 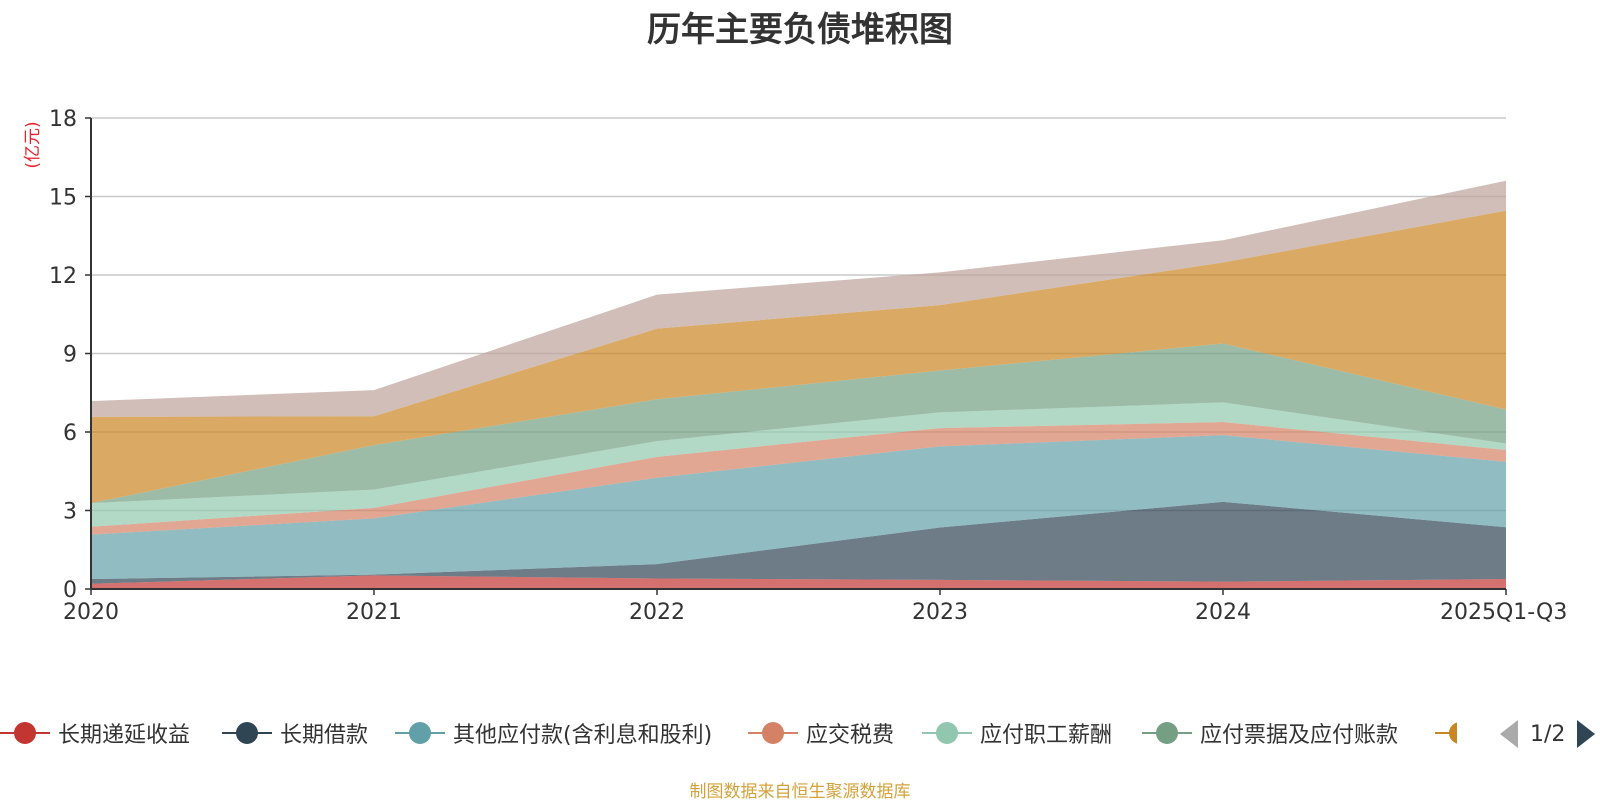 I want to click on x-tick-label: 2025Q1-Q3, so click(x=1503, y=612).